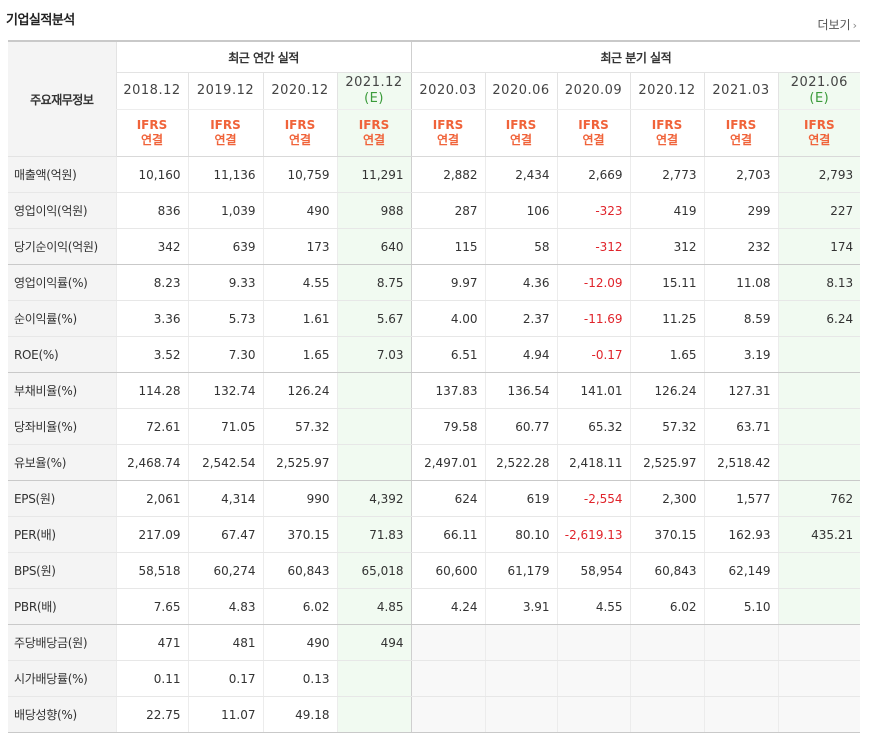 The image size is (871, 742). What do you see at coordinates (448, 174) in the screenshot?
I see `table-cell: 2,882` at bounding box center [448, 174].